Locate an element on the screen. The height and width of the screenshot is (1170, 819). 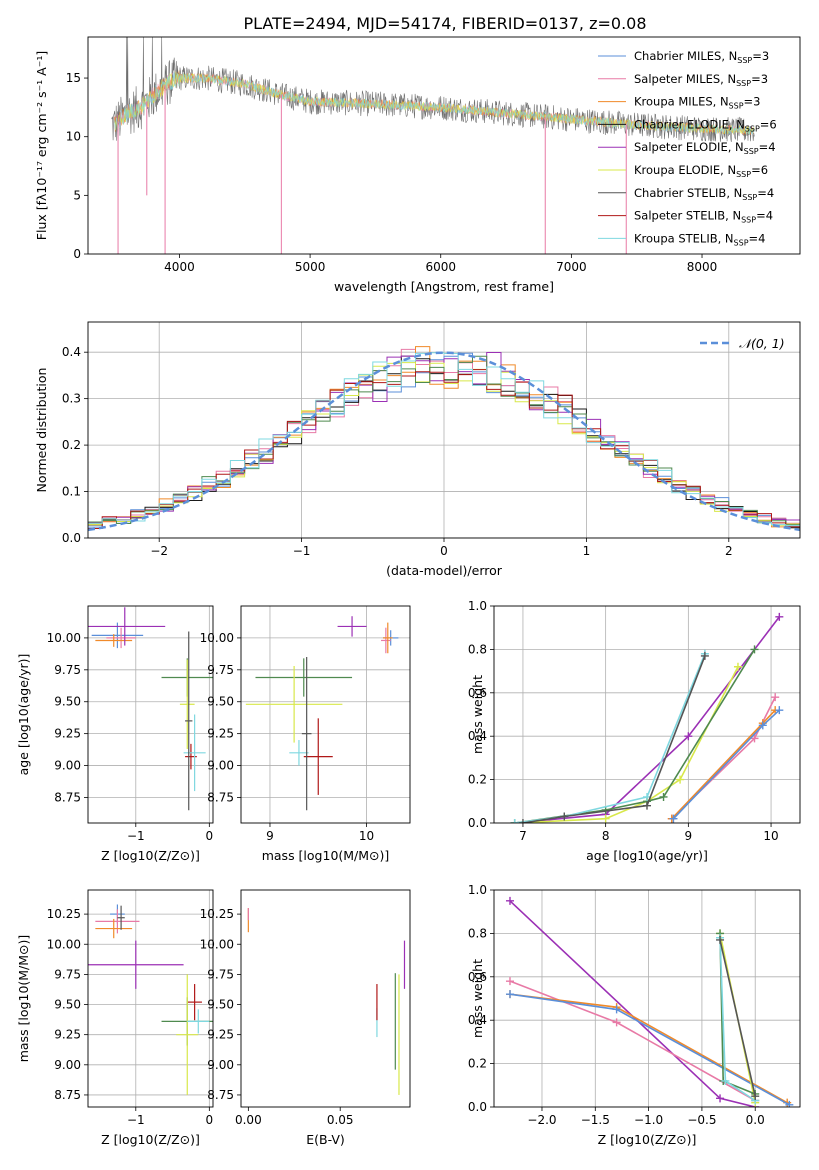
legend-label: Kroupa ELODIE, NSSP=6 is located at coordinates (701, 171).